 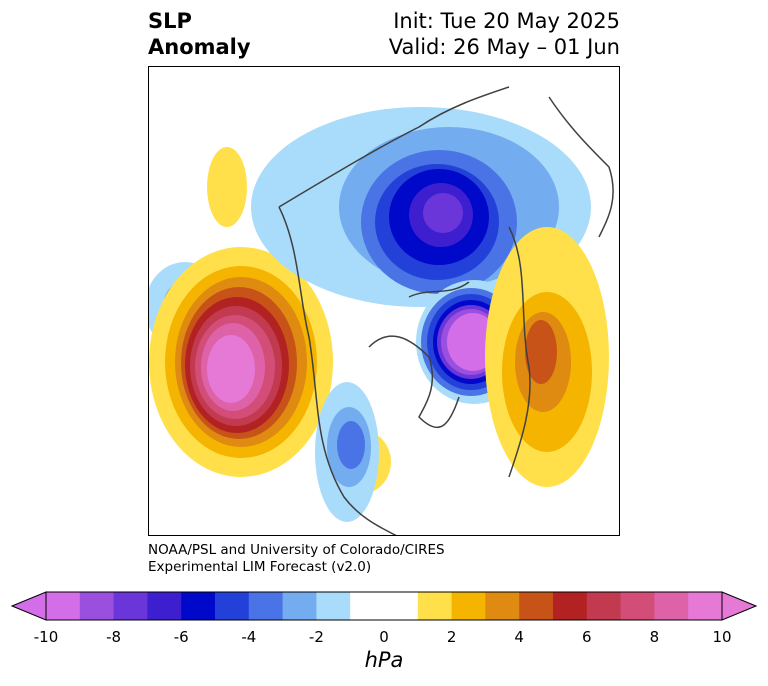 What do you see at coordinates (260, 567) in the screenshot?
I see `credit-line-2: Experimental LIM Forecast (v2.0)` at bounding box center [260, 567].